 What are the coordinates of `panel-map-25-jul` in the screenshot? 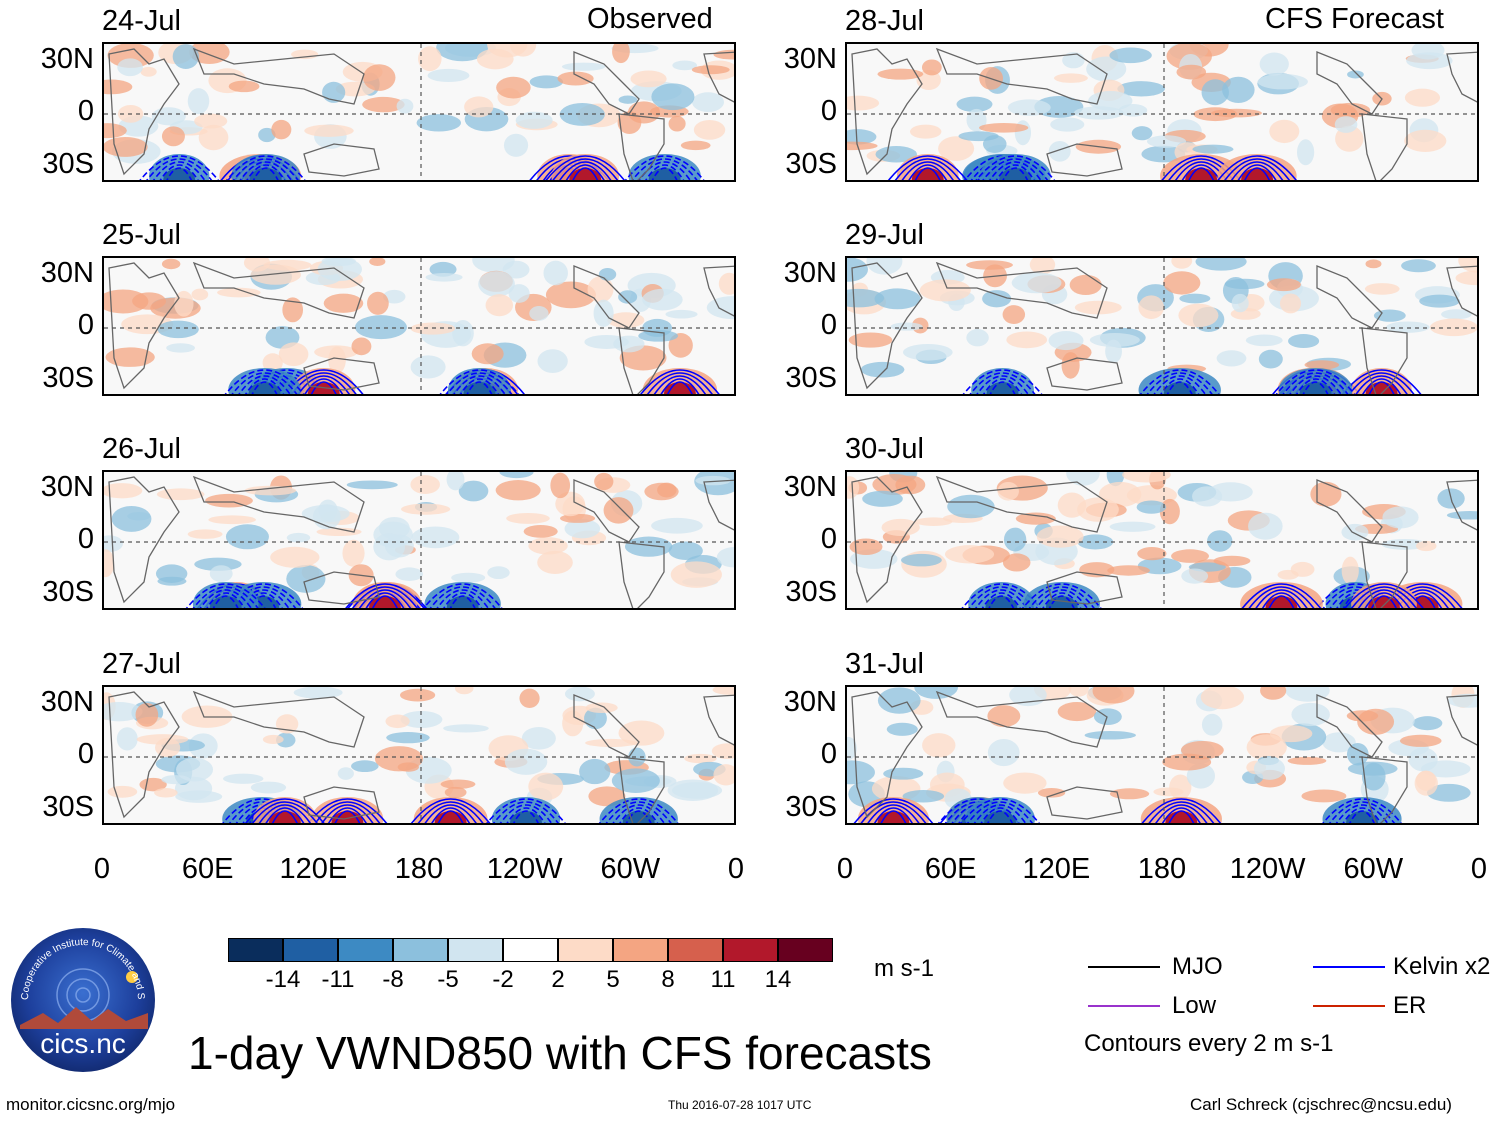 It's located at (419, 326).